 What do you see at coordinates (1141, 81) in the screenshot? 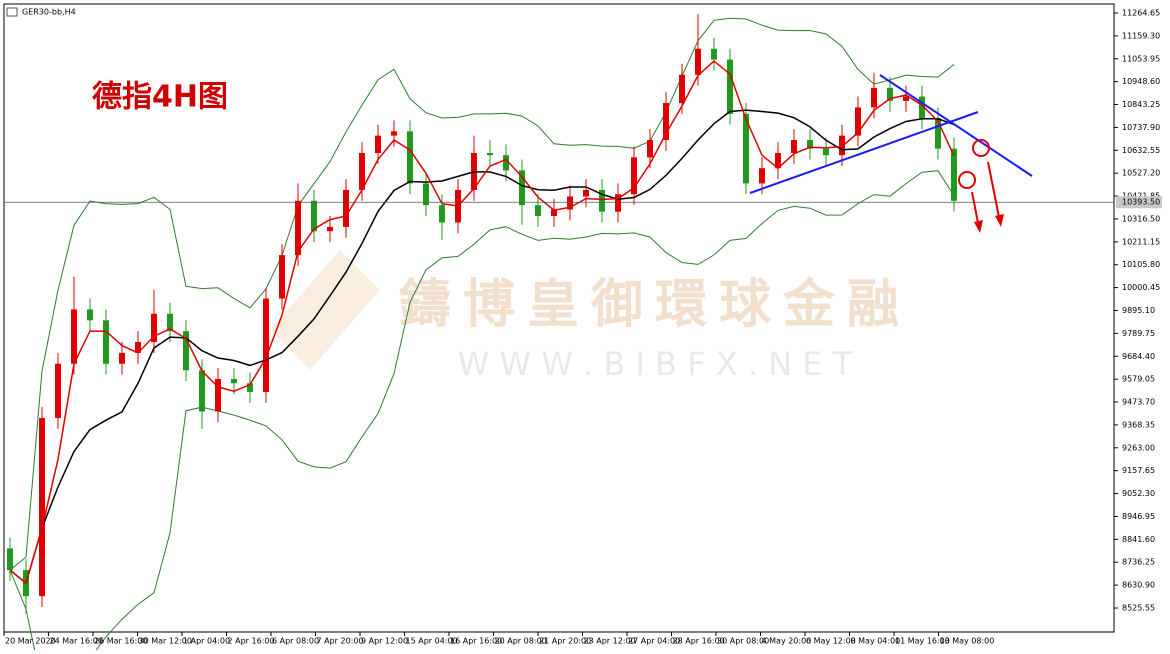
I see `y-tick-label: 10948.60` at bounding box center [1141, 81].